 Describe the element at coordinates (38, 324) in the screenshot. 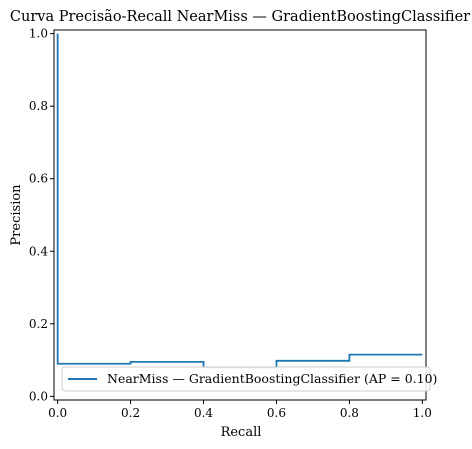

I see `y-tick-label: 0.2` at that location.